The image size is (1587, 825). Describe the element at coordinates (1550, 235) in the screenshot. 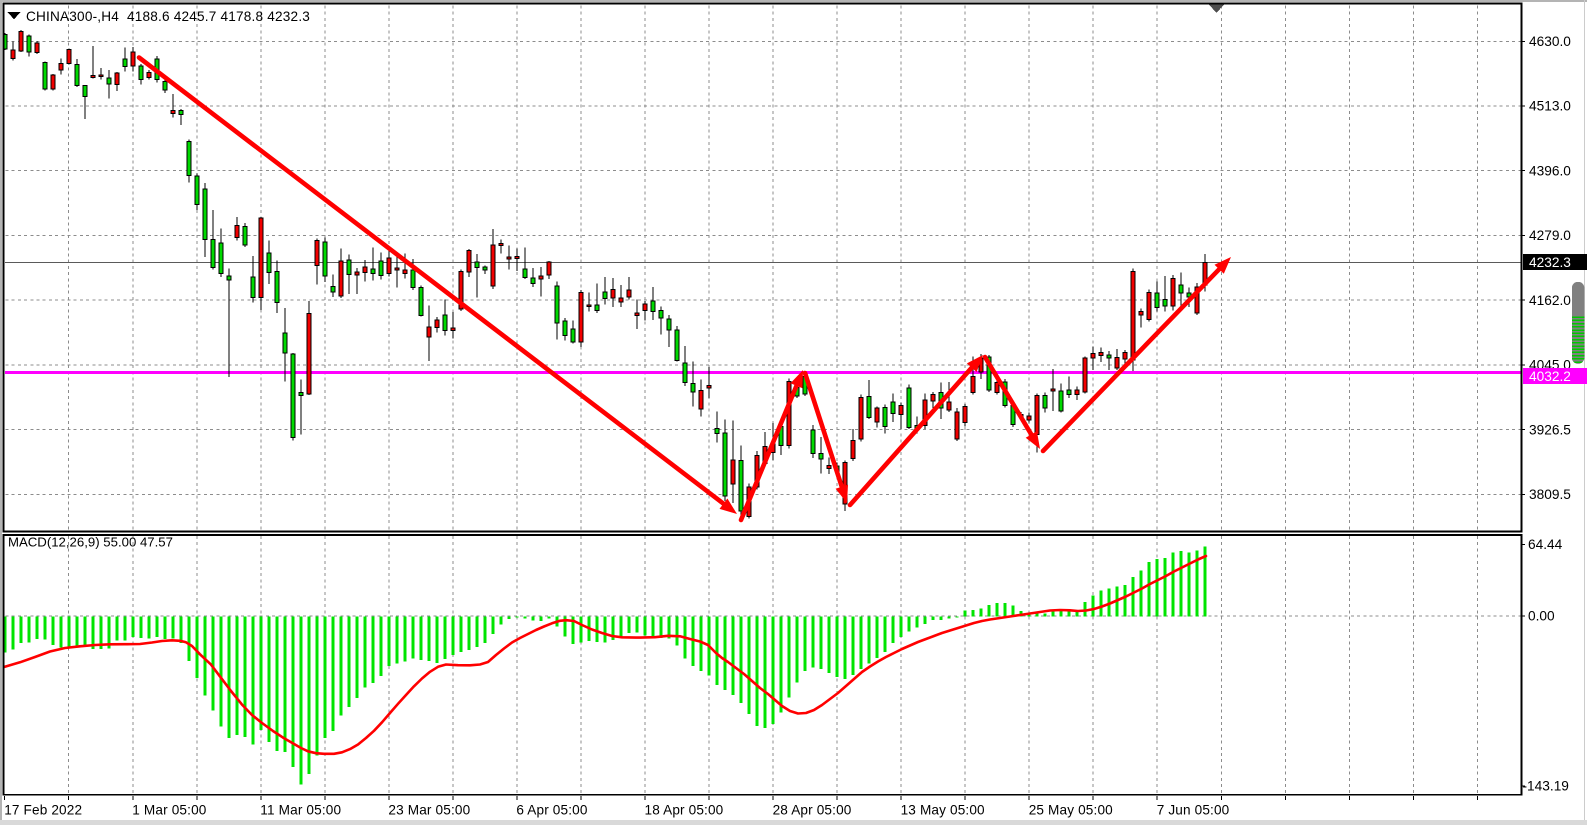

I see `svg-text: 4279.0` at that location.